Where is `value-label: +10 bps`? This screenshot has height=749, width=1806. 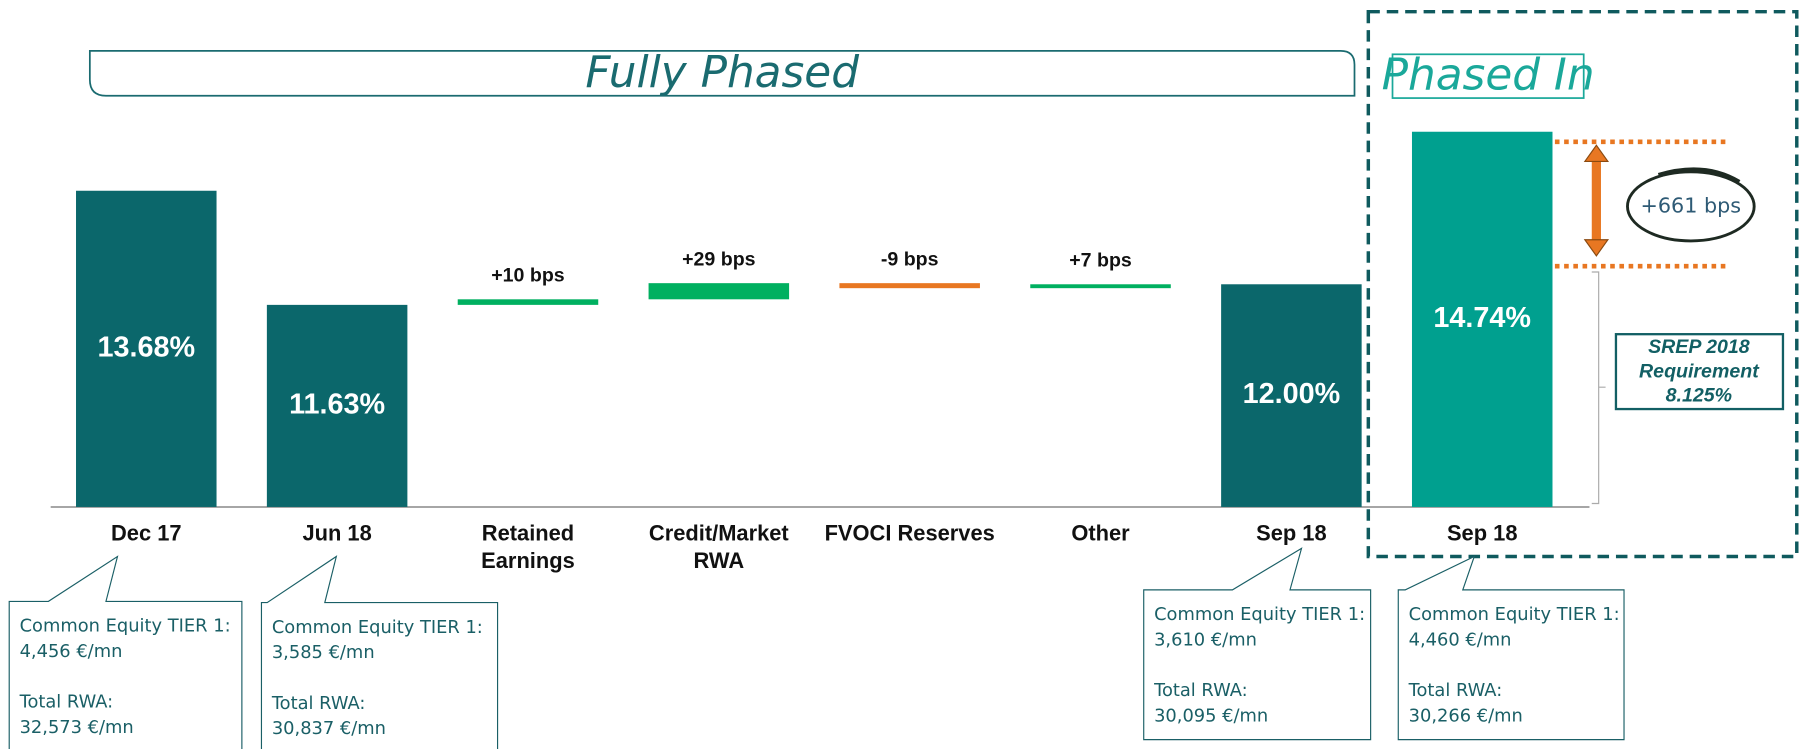
value-label: +10 bps is located at coordinates (528, 275).